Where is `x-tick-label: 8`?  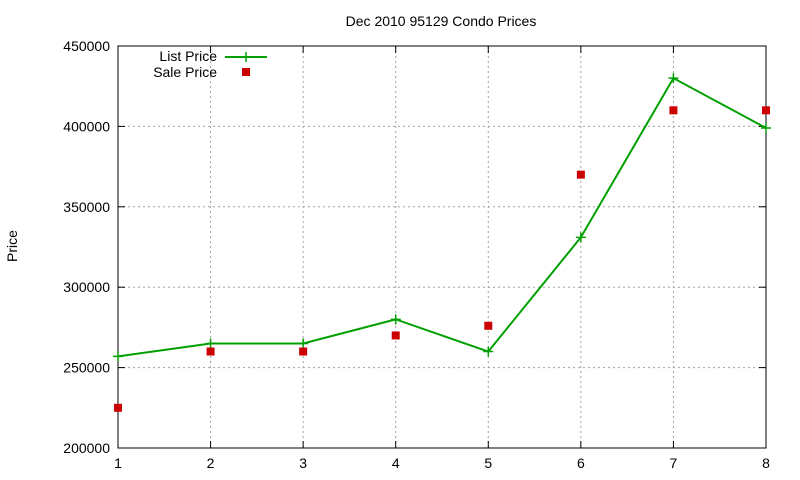 x-tick-label: 8 is located at coordinates (766, 463).